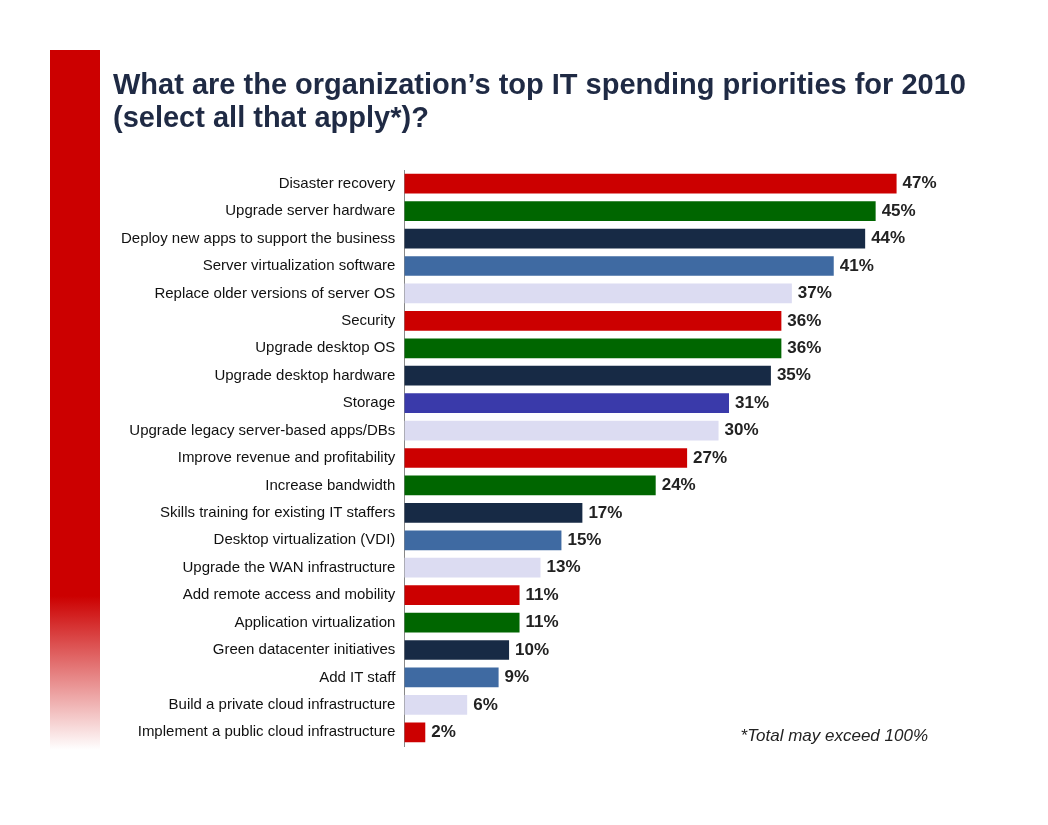  I want to click on y-tick-label: Storage, so click(369, 402).